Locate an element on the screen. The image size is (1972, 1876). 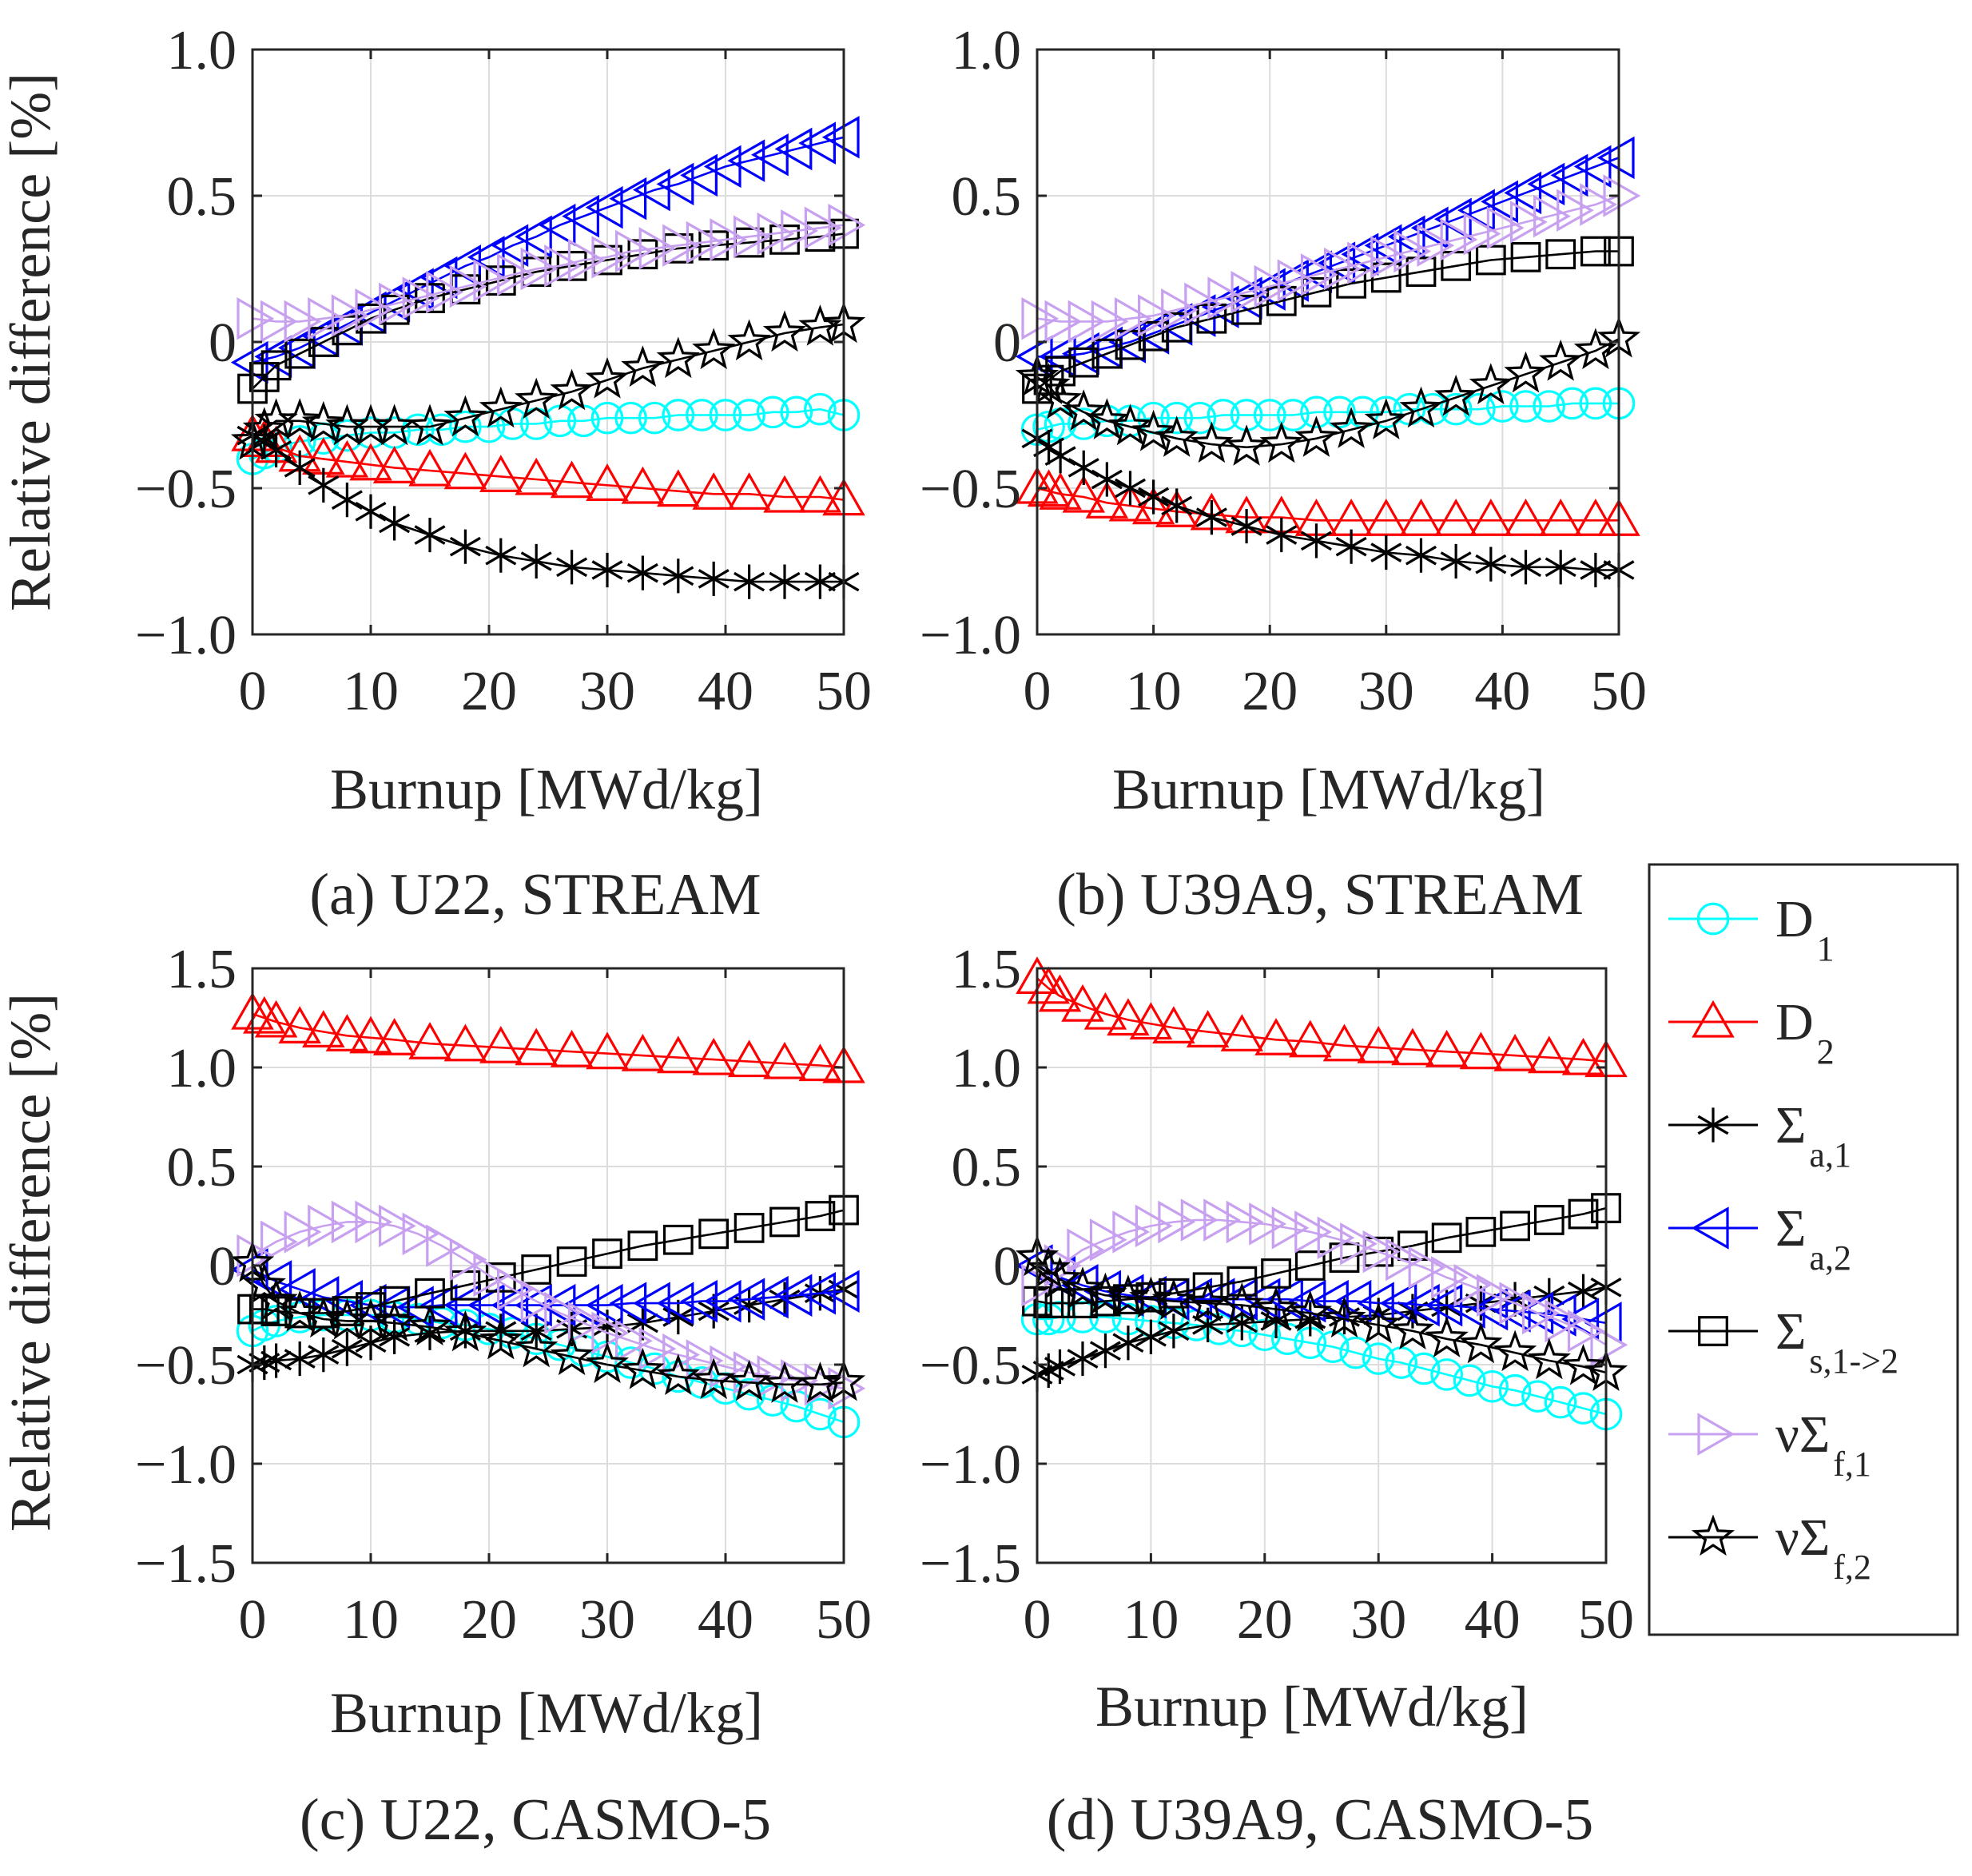
legend-entry-Ss12: Σs,1->2 is located at coordinates (1783, 1341).